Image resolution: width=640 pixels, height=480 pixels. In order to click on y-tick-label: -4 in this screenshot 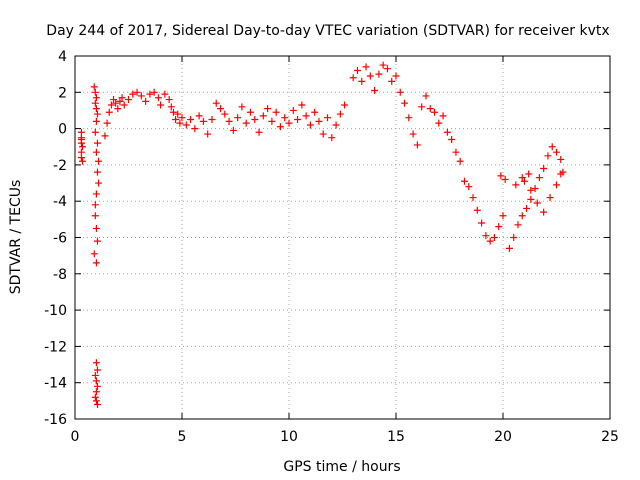, I will do `click(60, 202)`.